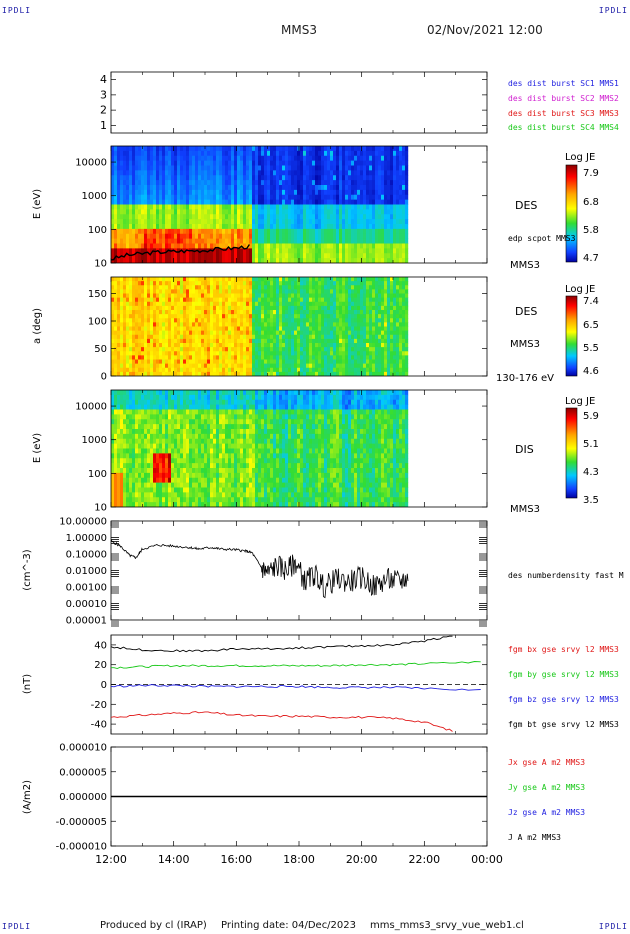 Image resolution: width=630 pixels, height=934 pixels. Describe the element at coordinates (591, 230) in the screenshot. I see `colorbar-tick: 5.8` at that location.